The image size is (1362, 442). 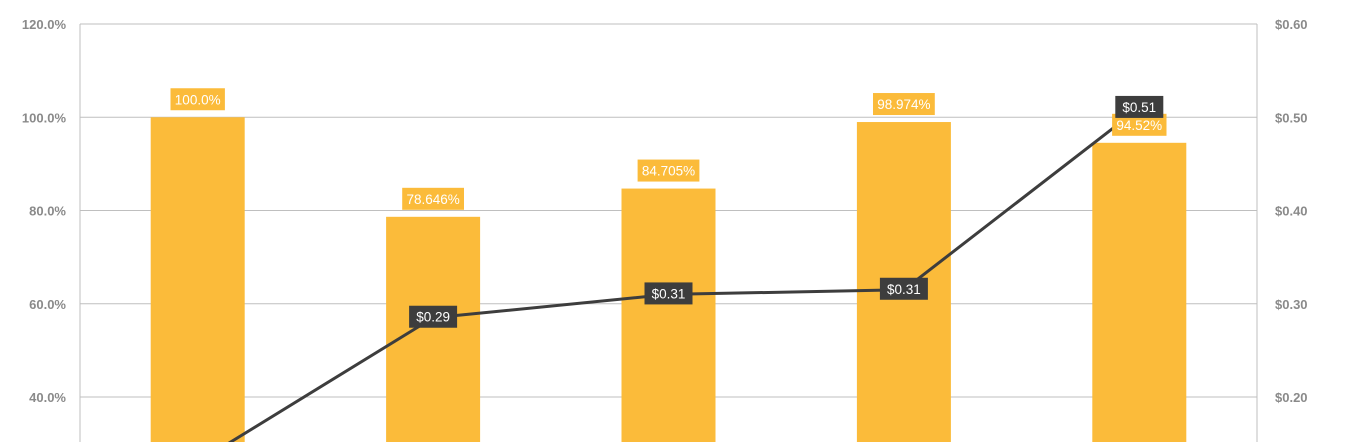 I want to click on left-axis-tick-label: 100.0%, so click(x=44, y=117).